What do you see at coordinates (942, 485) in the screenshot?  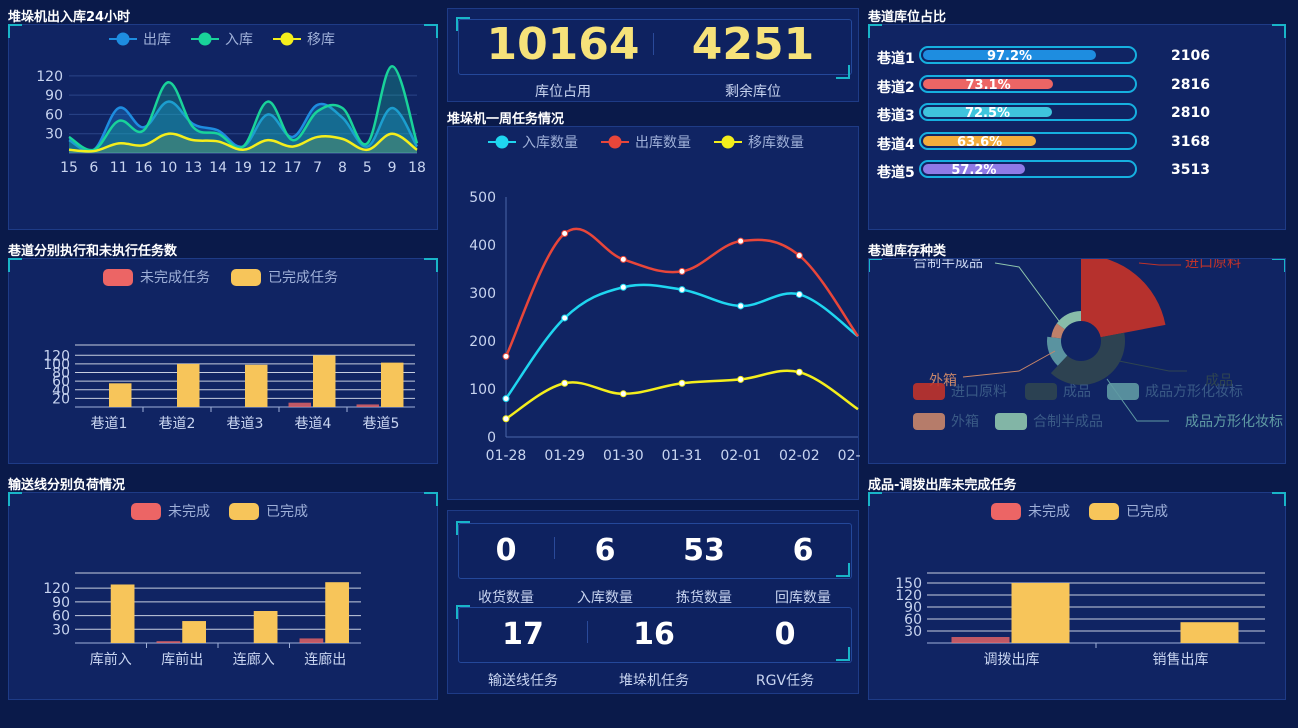 I see `panel-finished-title: 成品-调拨出库未完成任务` at bounding box center [942, 485].